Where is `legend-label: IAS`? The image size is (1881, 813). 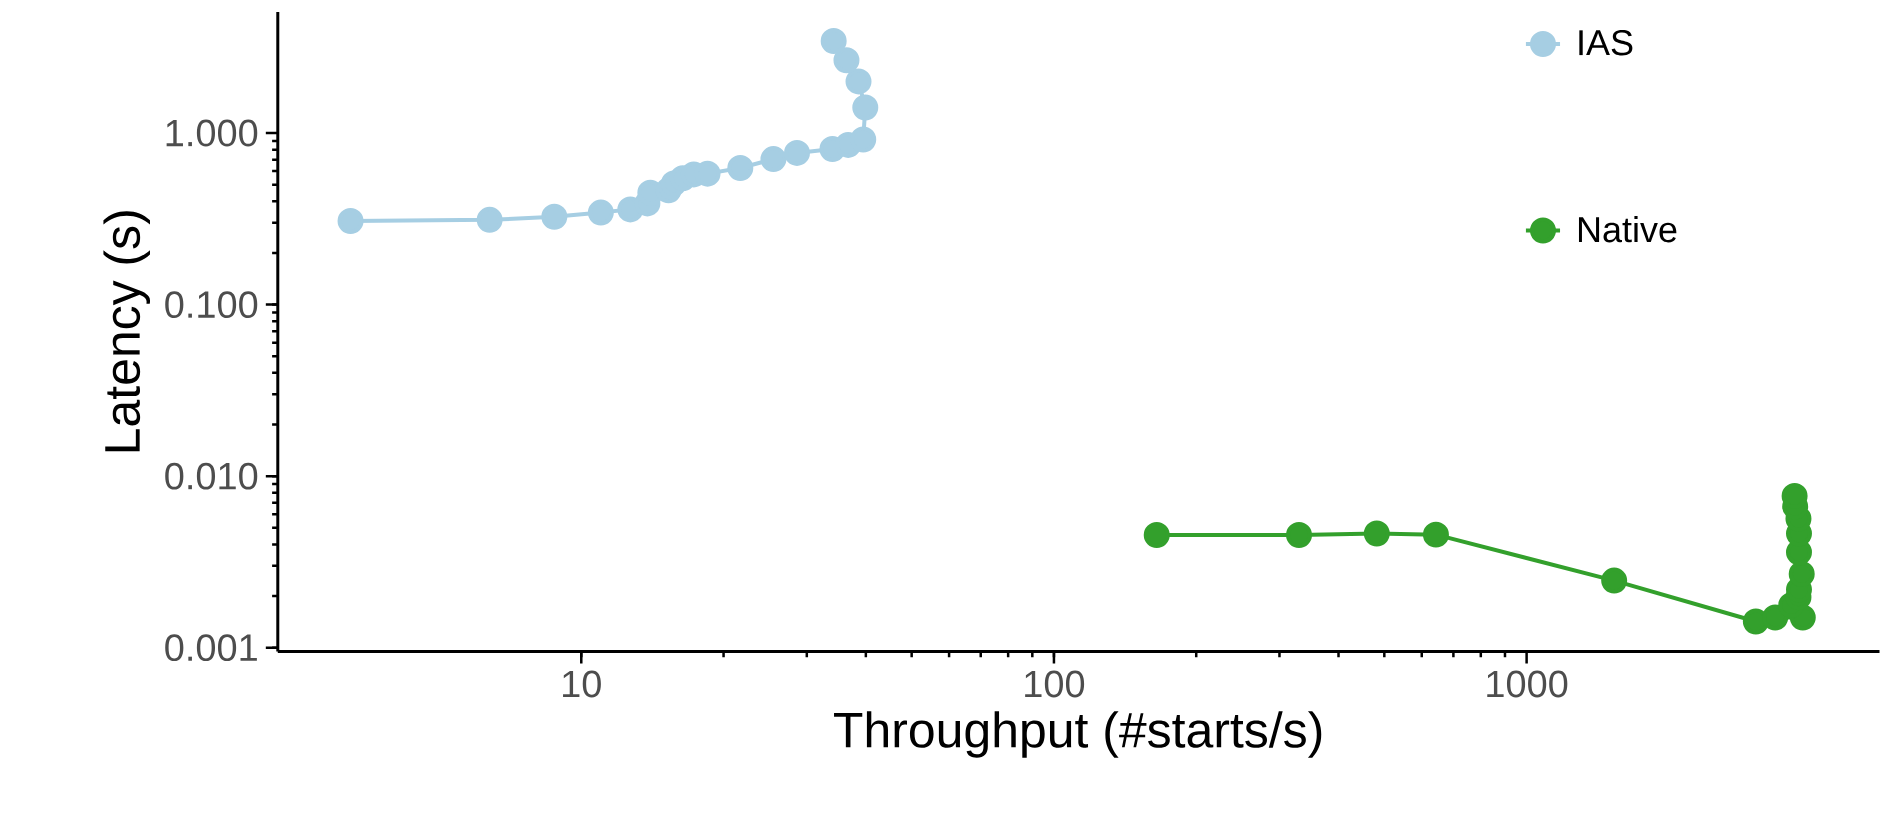 legend-label: IAS is located at coordinates (1606, 42).